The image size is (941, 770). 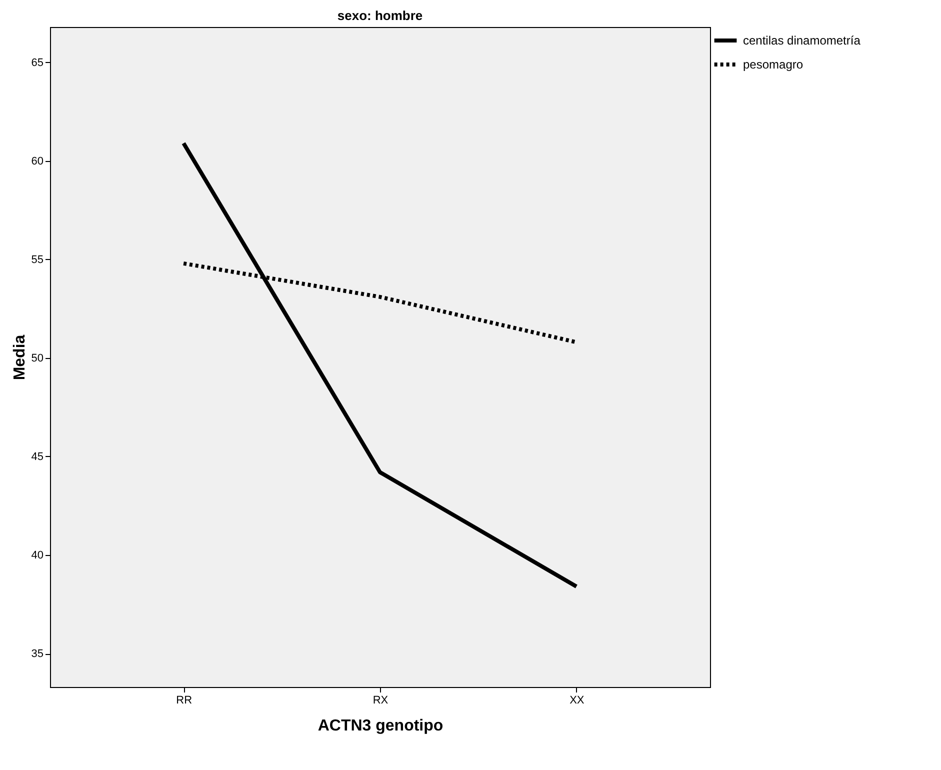 What do you see at coordinates (37, 654) in the screenshot?
I see `y-tick-label: 35` at bounding box center [37, 654].